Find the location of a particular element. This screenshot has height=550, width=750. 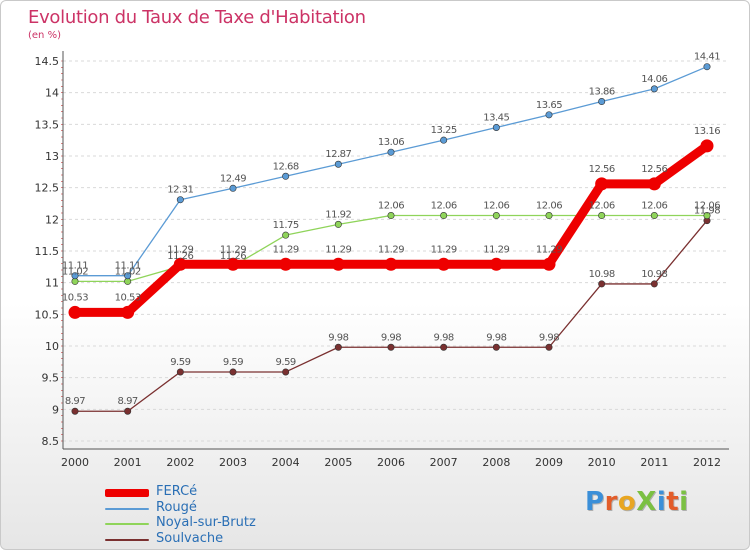

data-label: 11.02 is located at coordinates (75, 271).